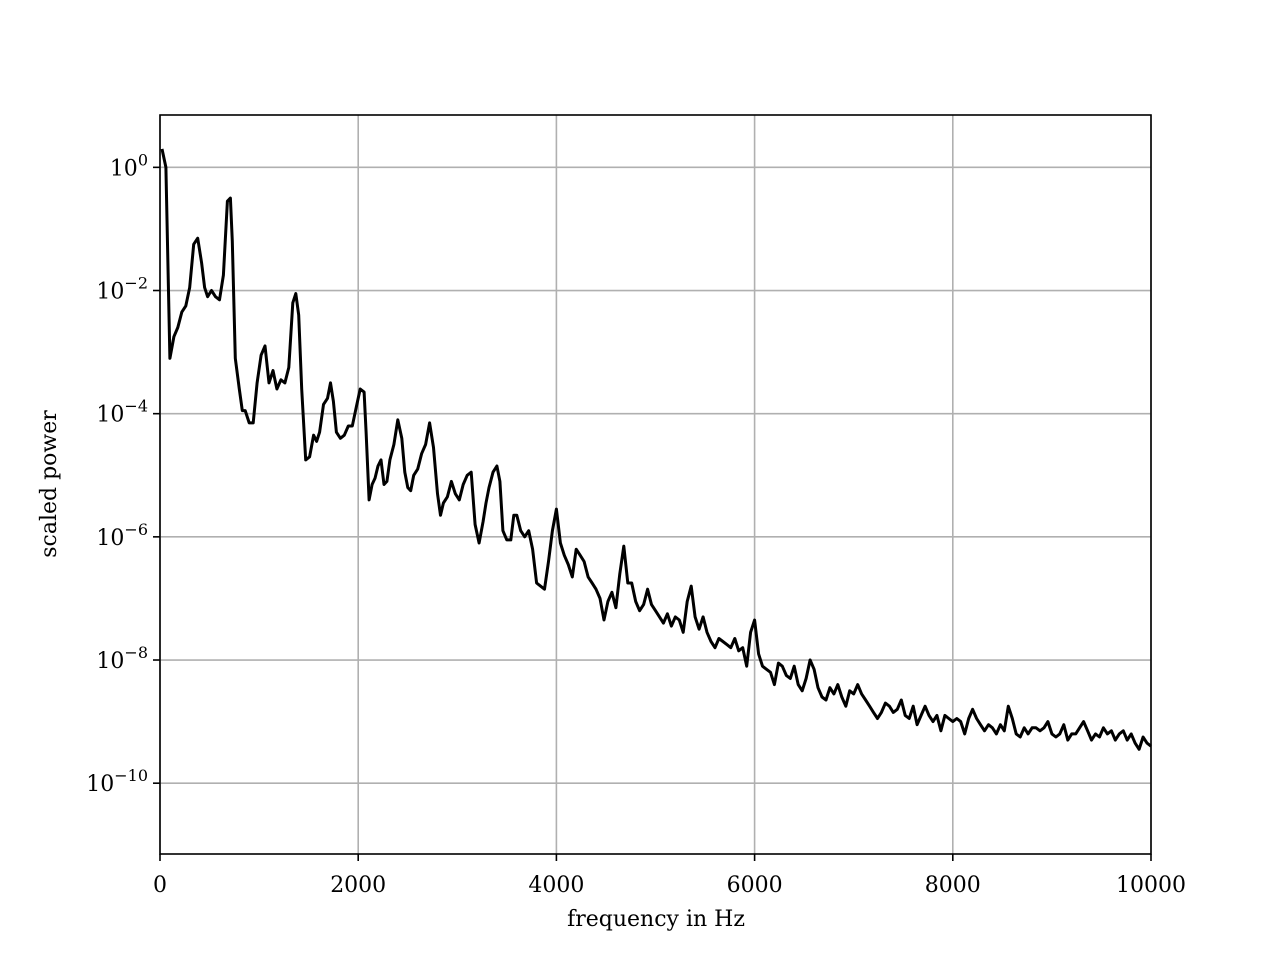  What do you see at coordinates (160, 885) in the screenshot?
I see `x-tick-label: 0` at bounding box center [160, 885].